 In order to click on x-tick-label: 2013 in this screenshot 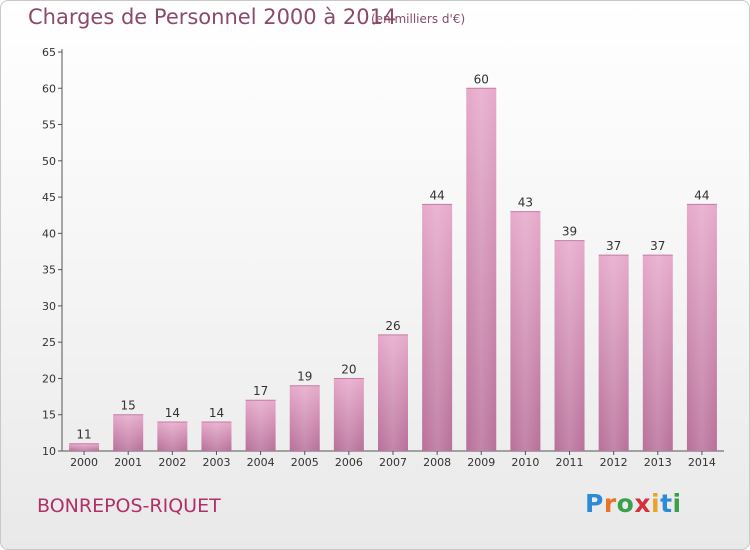, I will do `click(658, 462)`.